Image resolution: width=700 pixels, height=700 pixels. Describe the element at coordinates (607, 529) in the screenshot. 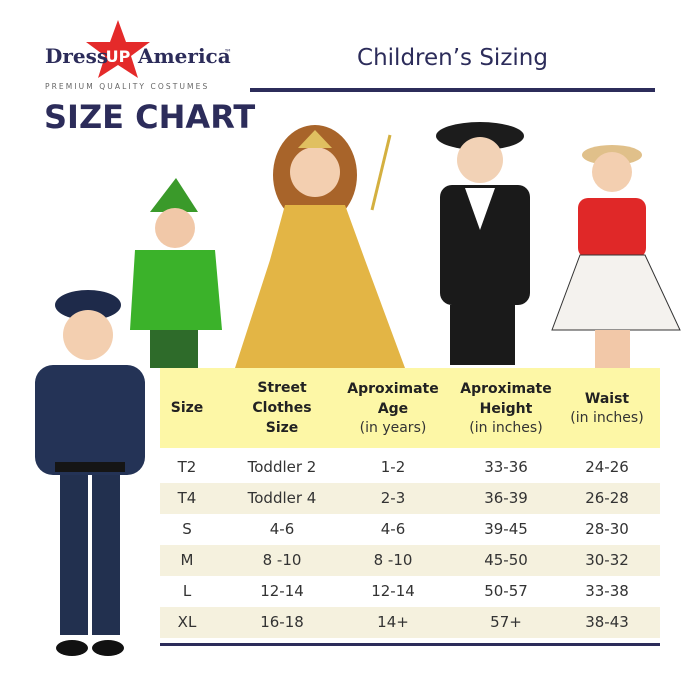

I see `table-cell: 28-30` at that location.